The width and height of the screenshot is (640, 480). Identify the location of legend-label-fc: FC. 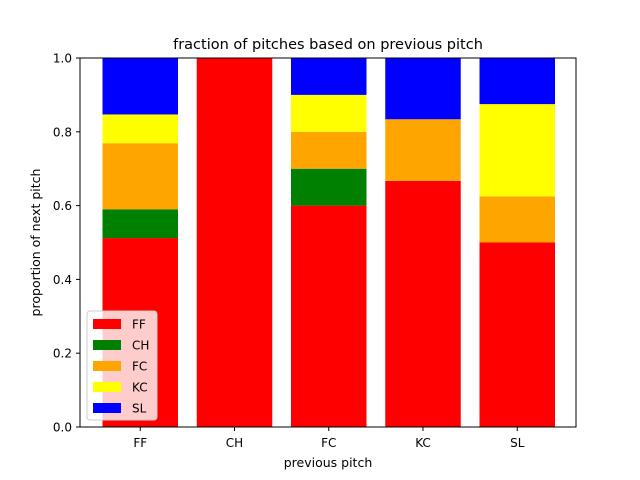
(139, 367).